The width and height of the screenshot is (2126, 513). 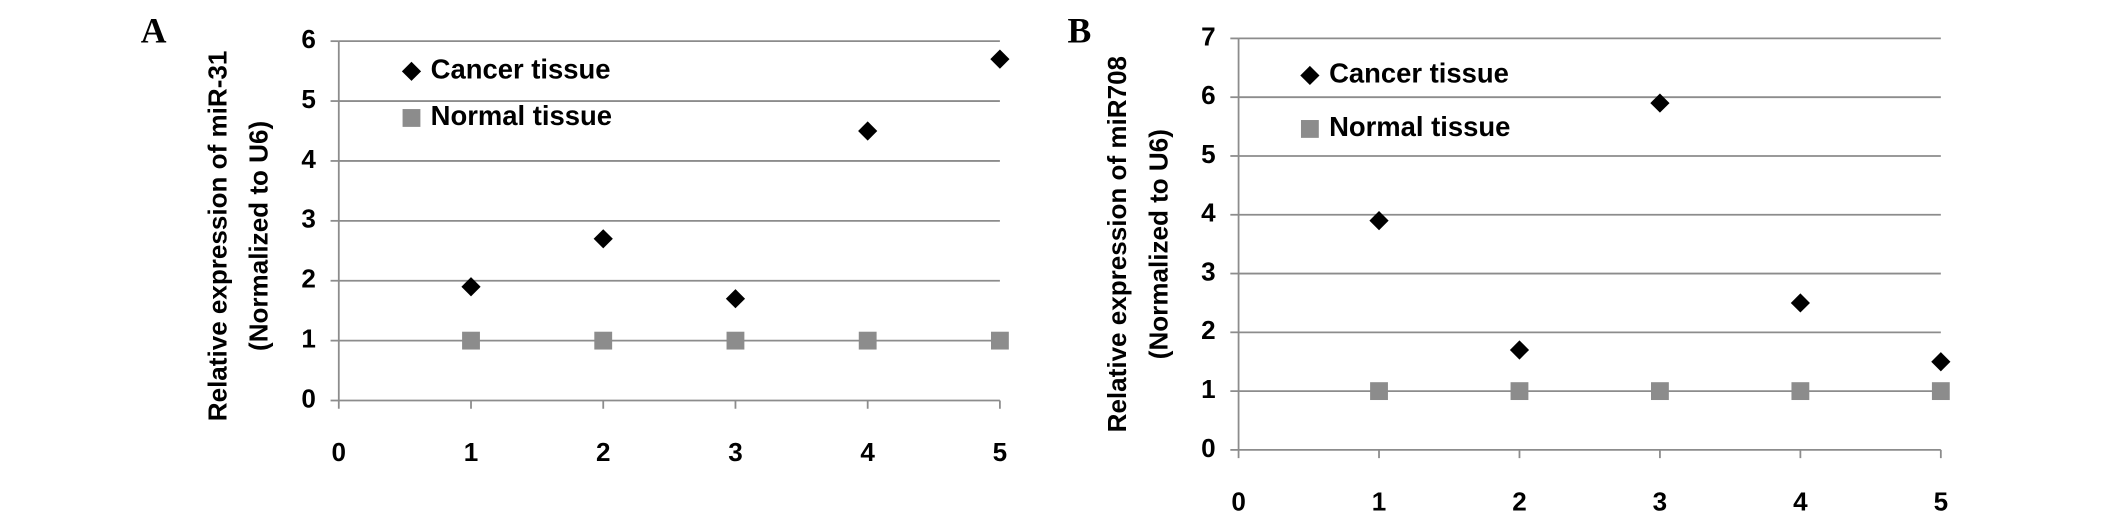 I want to click on panel-label: B, so click(x=1080, y=30).